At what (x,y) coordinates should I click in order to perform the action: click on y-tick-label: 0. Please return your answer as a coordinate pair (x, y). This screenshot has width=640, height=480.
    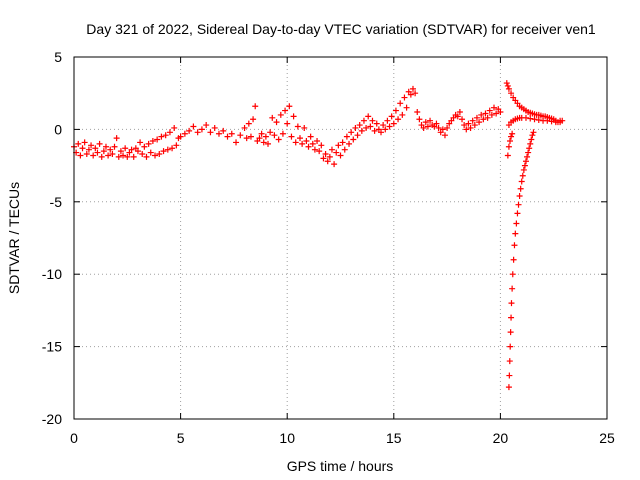
    Looking at the image, I should click on (58, 129).